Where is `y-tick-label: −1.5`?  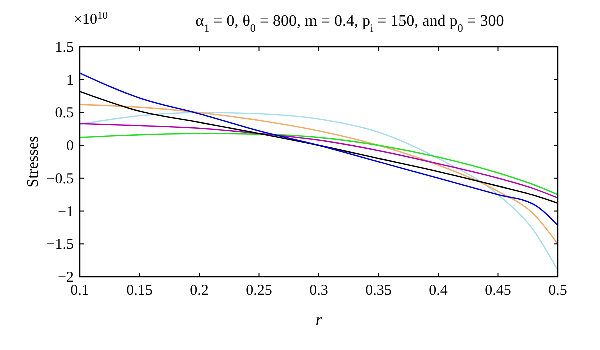
y-tick-label: −1.5 is located at coordinates (60, 245).